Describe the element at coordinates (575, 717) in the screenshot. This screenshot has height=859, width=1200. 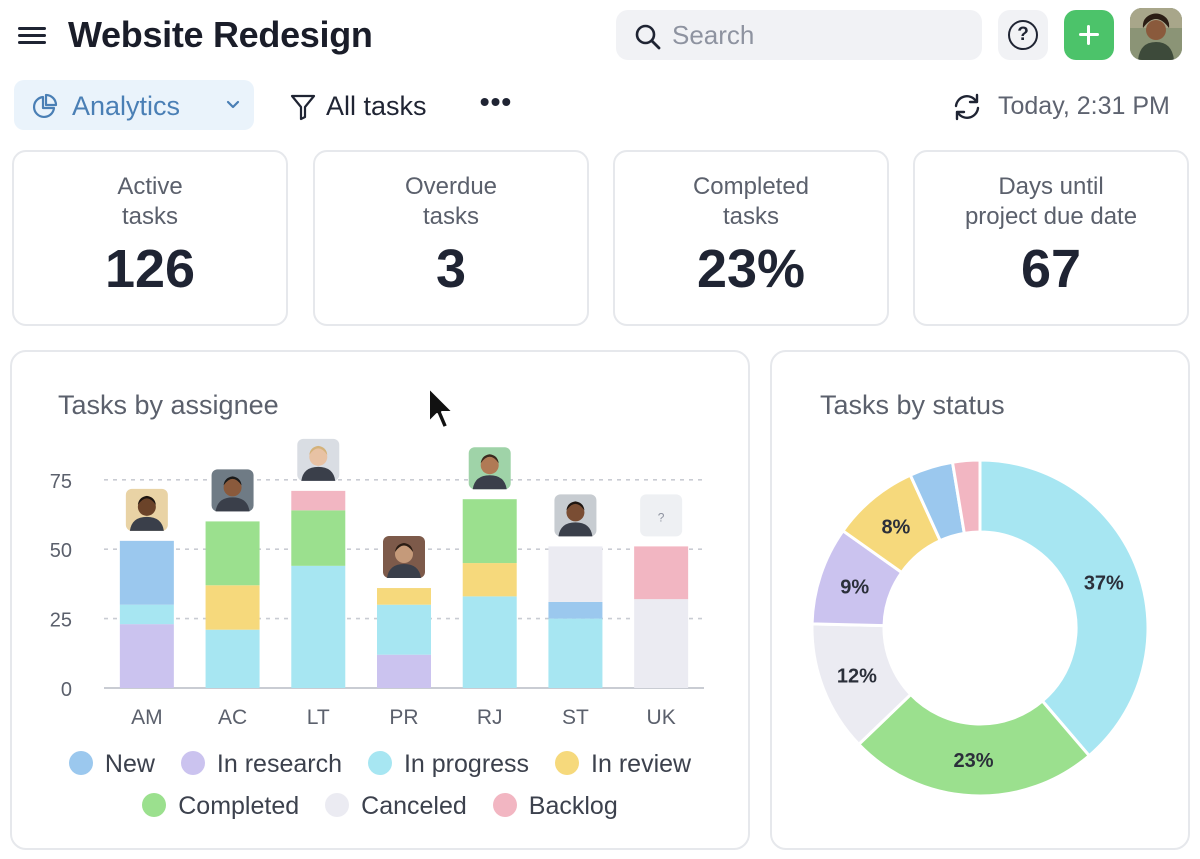
I see `x-tick-label: ST` at that location.